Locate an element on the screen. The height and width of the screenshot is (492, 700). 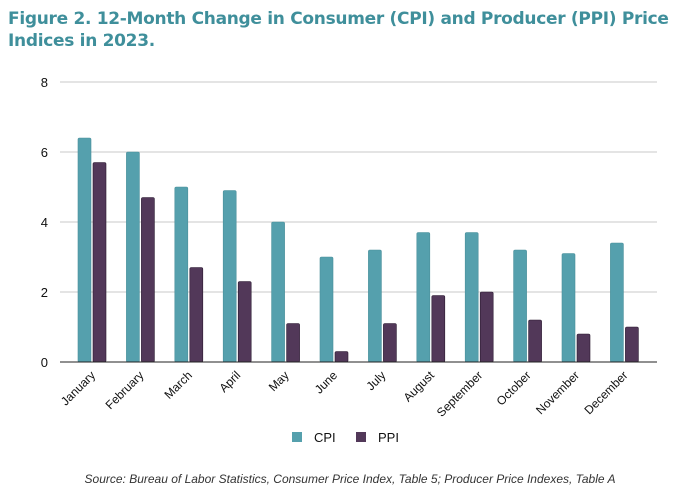
y-tick-label: 2 is located at coordinates (44, 292).